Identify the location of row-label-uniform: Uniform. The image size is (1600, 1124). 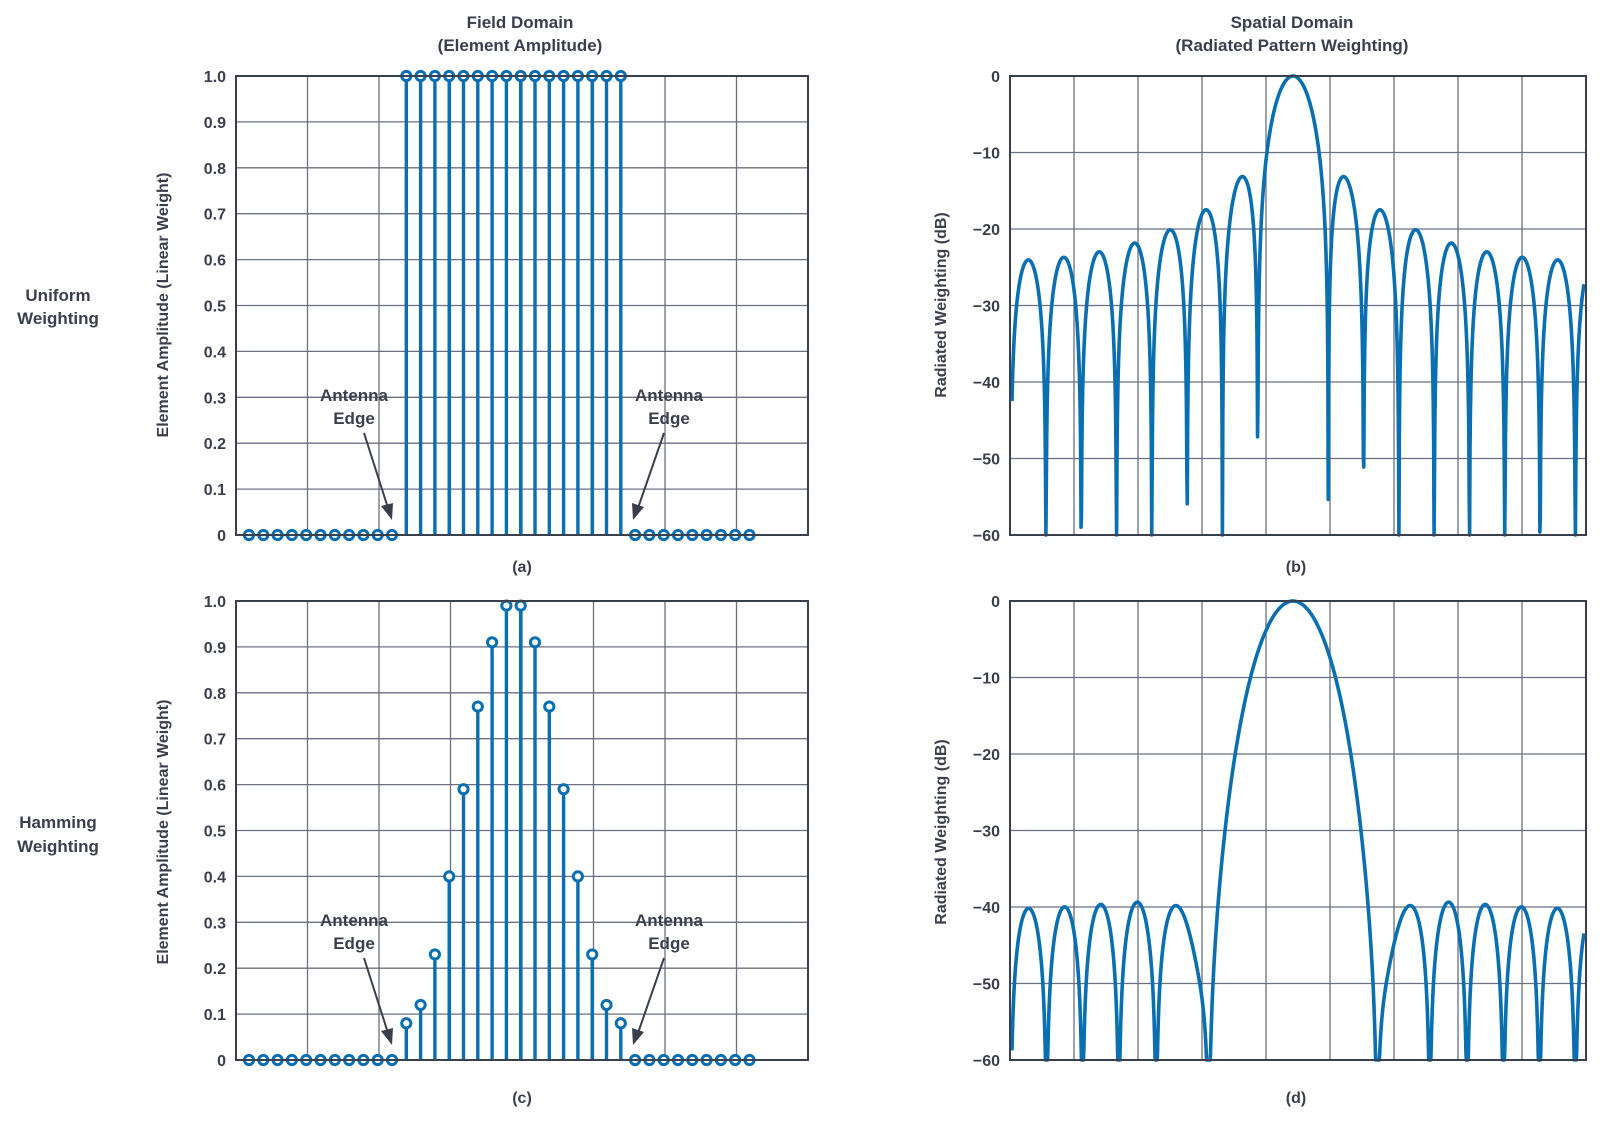
(57, 295).